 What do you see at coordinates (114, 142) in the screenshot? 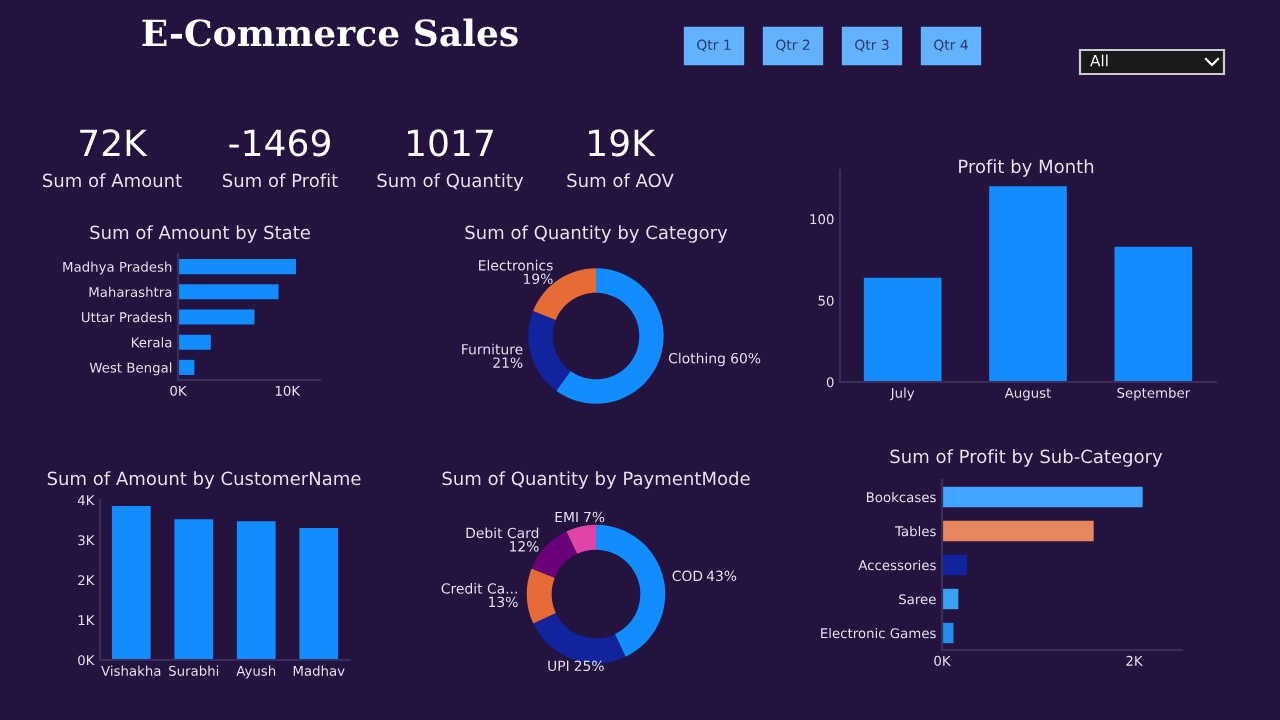
I see `text: 72K` at bounding box center [114, 142].